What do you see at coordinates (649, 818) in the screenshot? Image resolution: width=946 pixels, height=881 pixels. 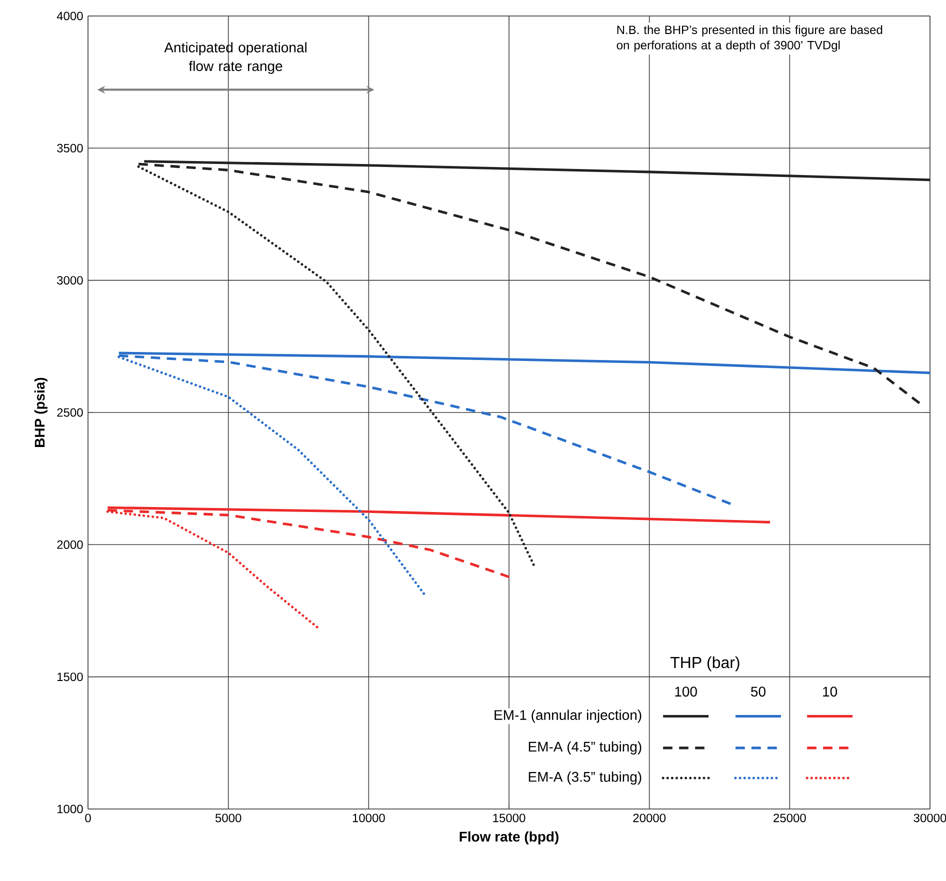 I see `x-tick-label: 20000` at bounding box center [649, 818].